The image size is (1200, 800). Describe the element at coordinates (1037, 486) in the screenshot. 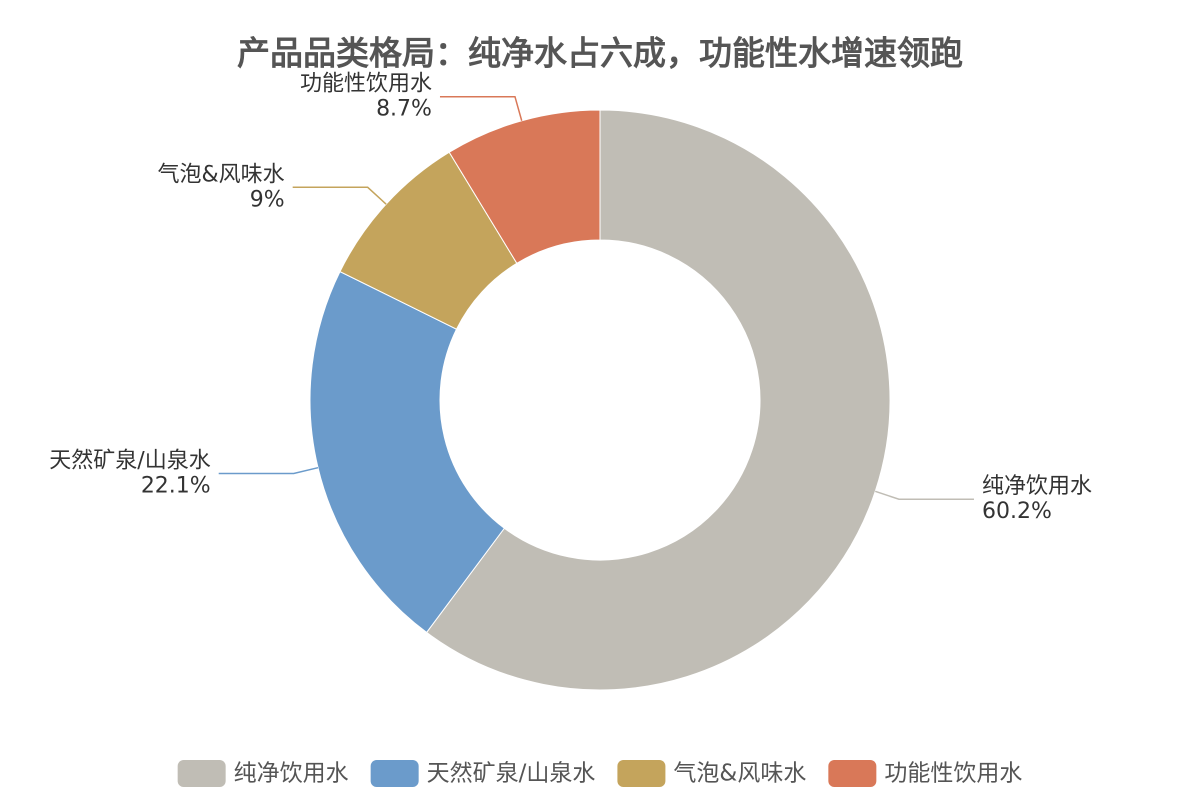

I see `slice-label: 纯净饮用水` at that location.